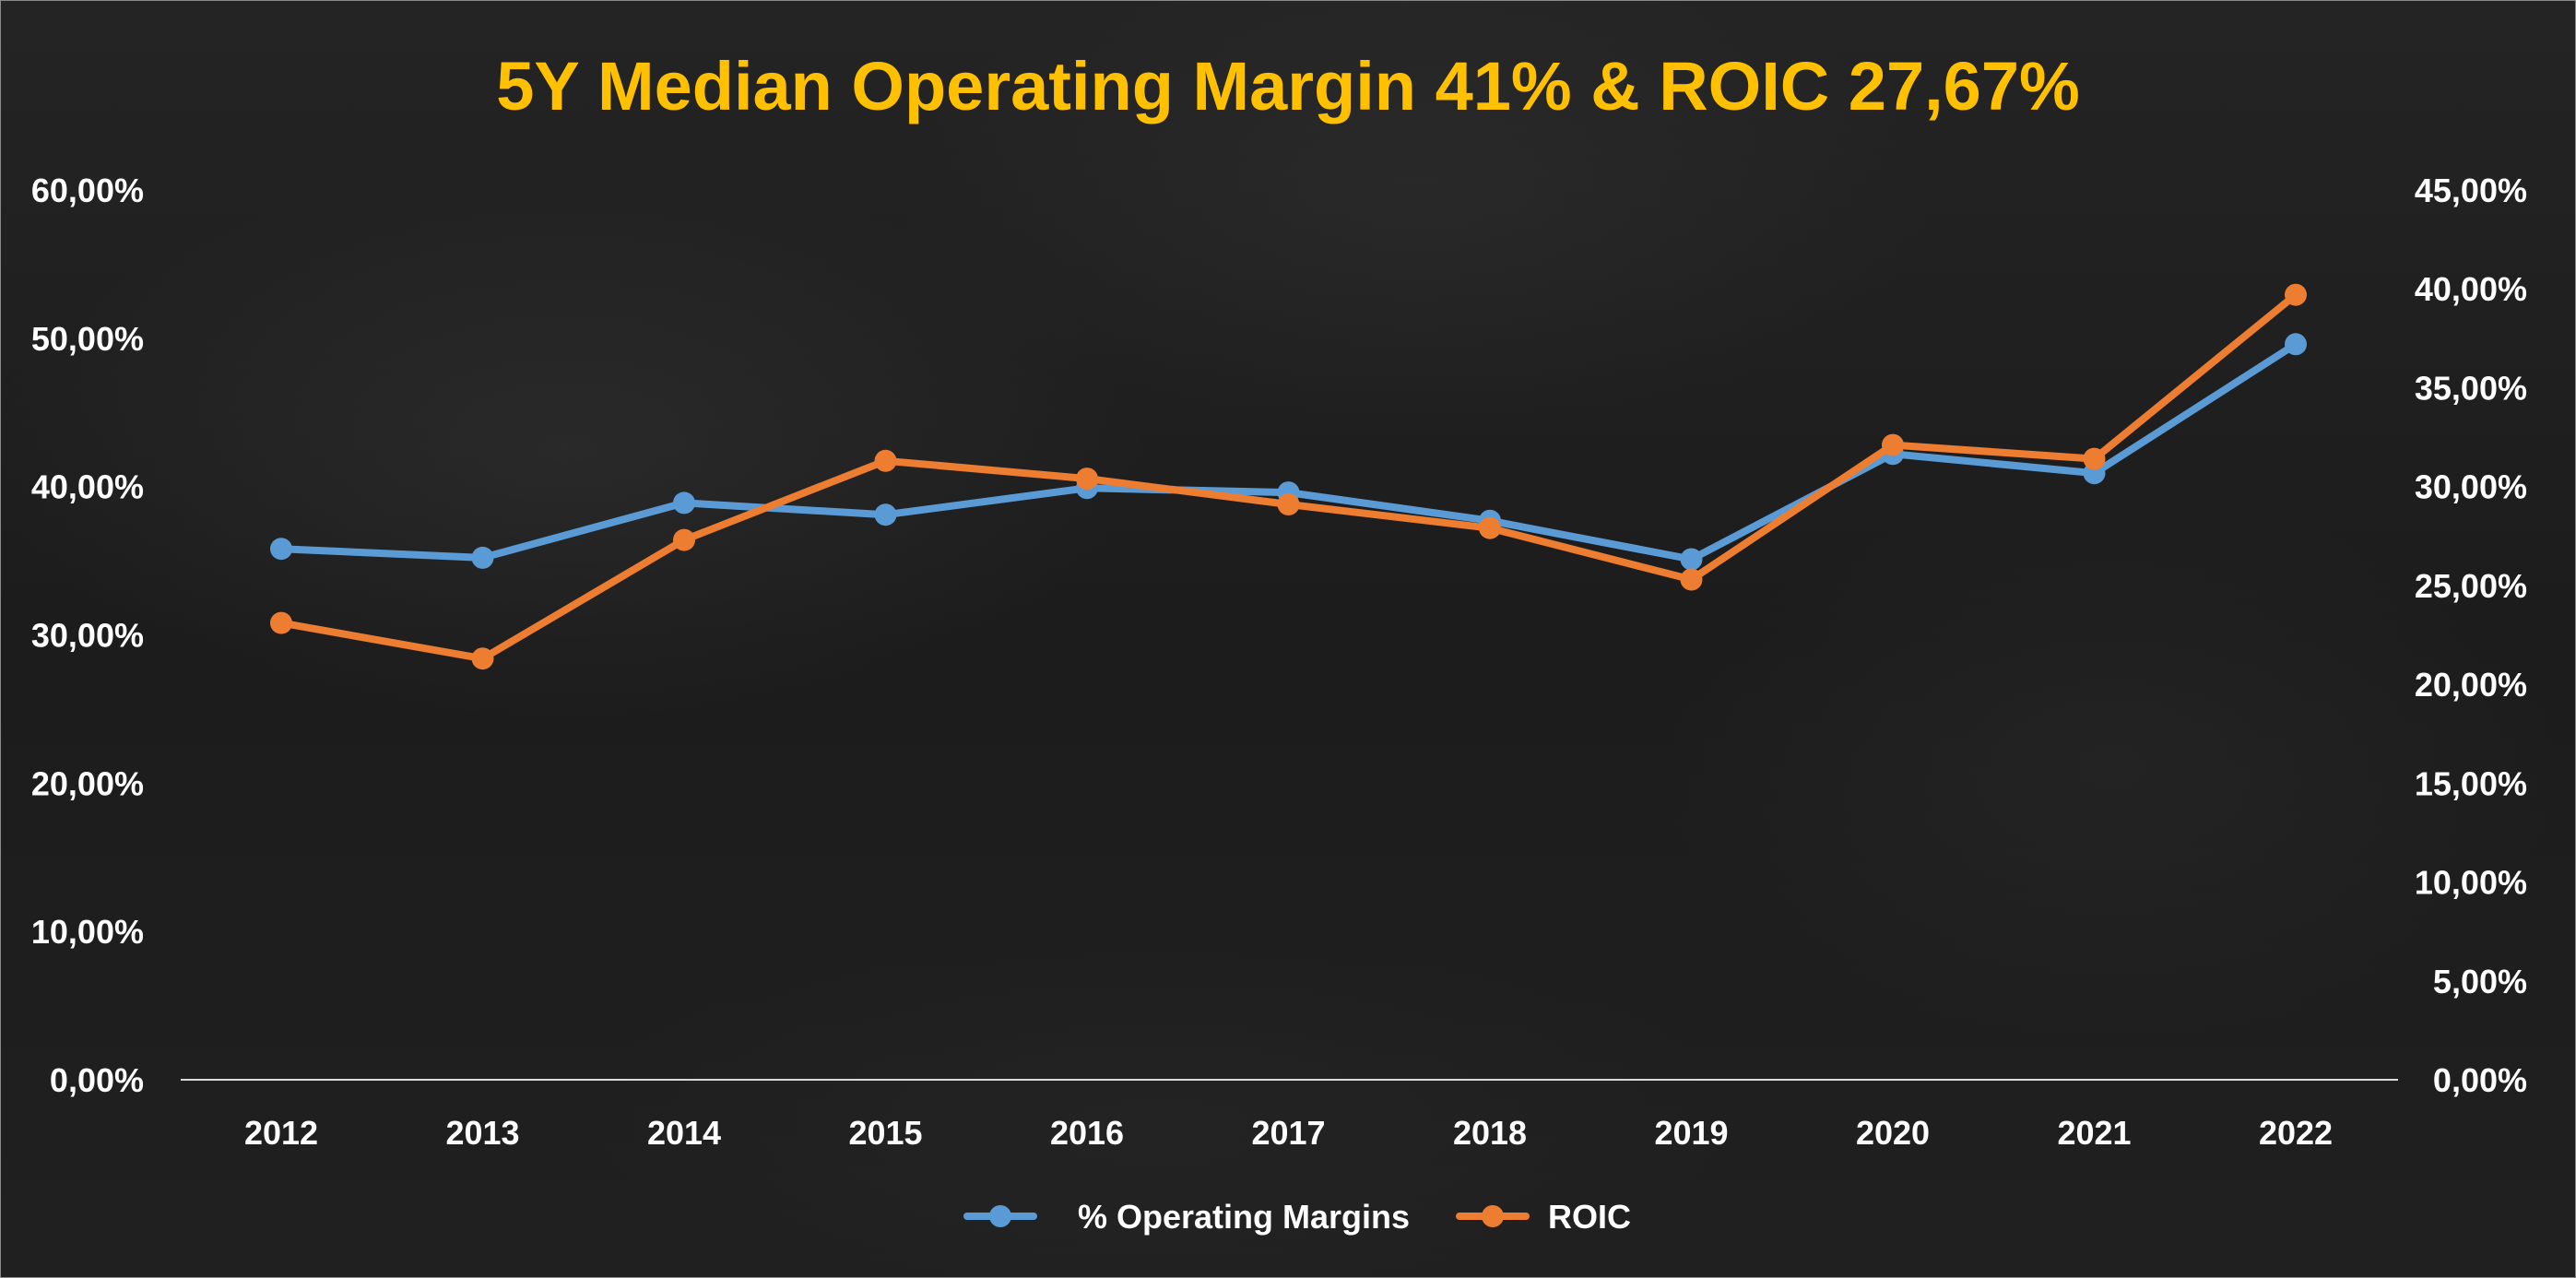  I want to click on data-point-roic-2020, so click(1893, 444).